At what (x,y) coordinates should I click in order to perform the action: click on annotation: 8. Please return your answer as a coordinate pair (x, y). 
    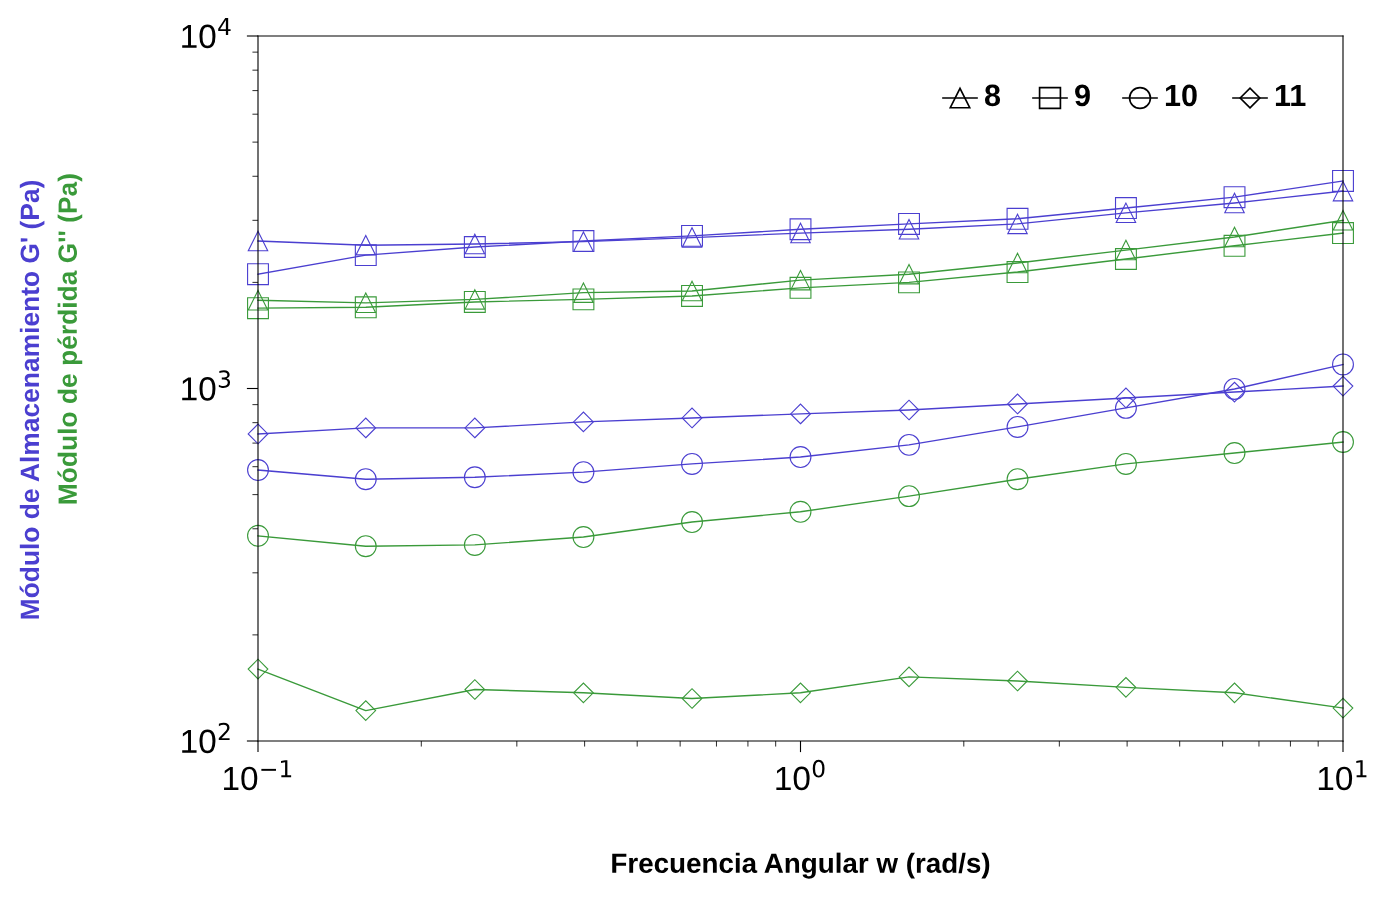
    Looking at the image, I should click on (992, 95).